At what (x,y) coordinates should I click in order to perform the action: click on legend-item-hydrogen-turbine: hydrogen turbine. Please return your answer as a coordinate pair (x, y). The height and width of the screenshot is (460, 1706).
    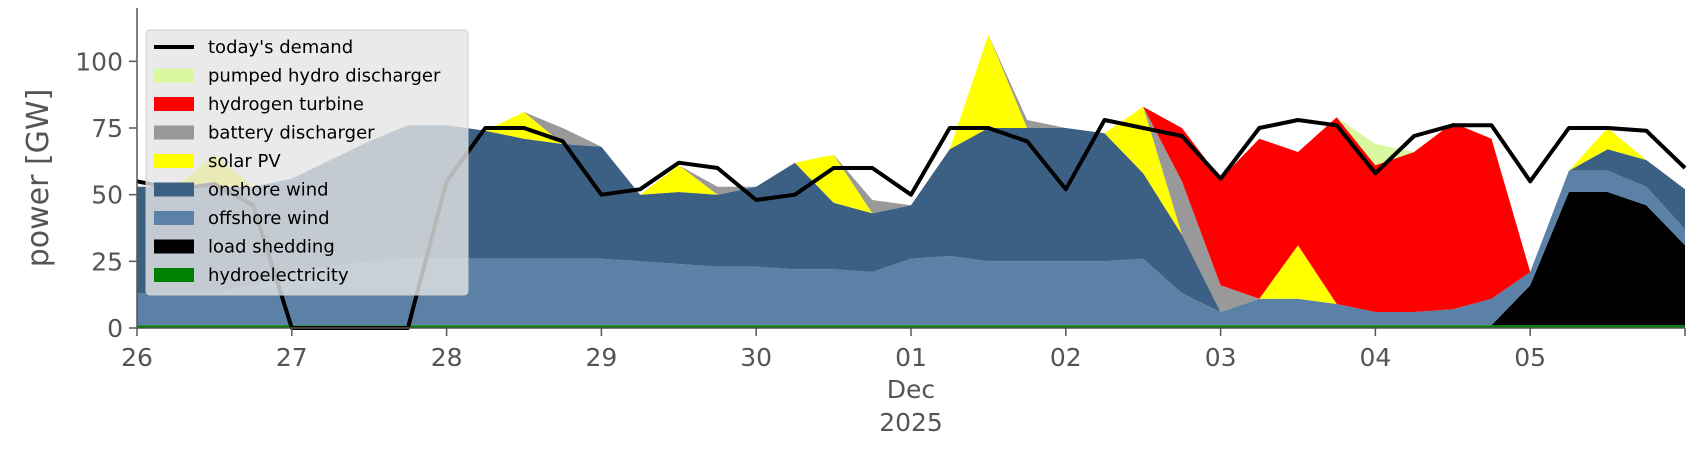
    Looking at the image, I should click on (259, 104).